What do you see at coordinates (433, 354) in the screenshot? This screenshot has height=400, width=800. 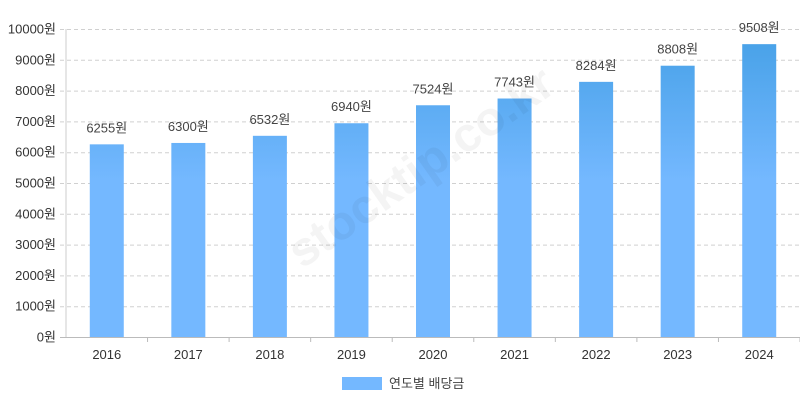 I see `x-tick-label: 2020` at bounding box center [433, 354].